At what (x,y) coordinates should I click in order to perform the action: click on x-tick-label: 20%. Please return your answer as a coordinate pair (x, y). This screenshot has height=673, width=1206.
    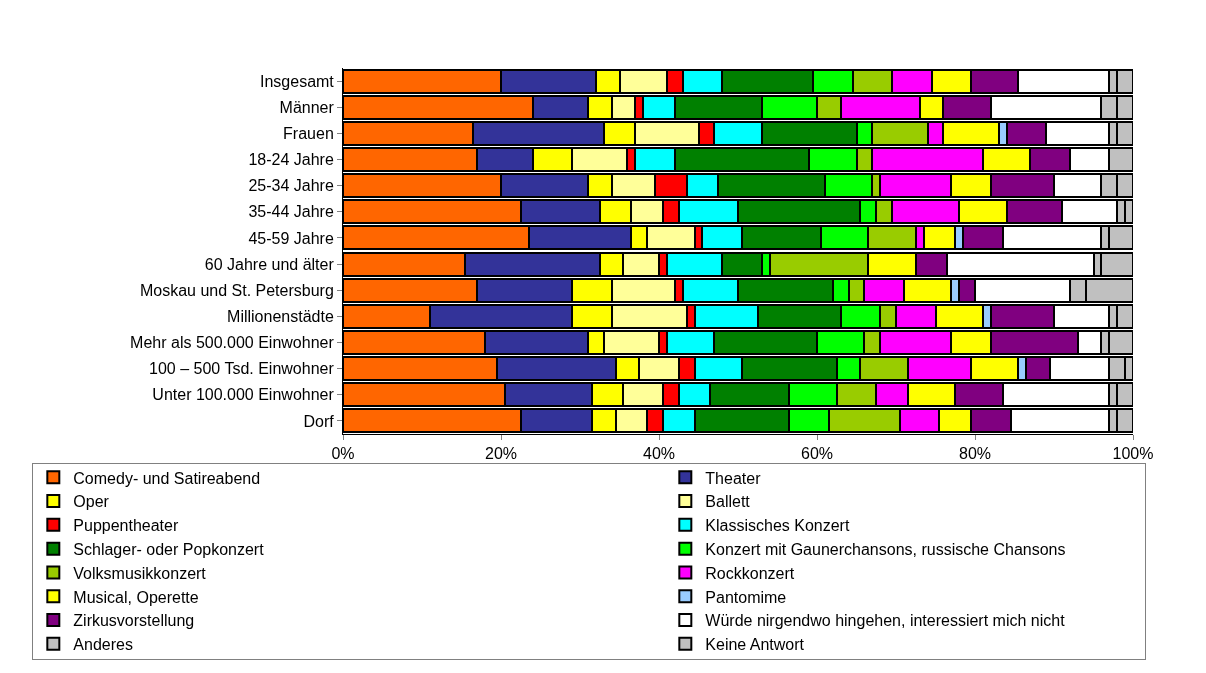
    Looking at the image, I should click on (501, 454).